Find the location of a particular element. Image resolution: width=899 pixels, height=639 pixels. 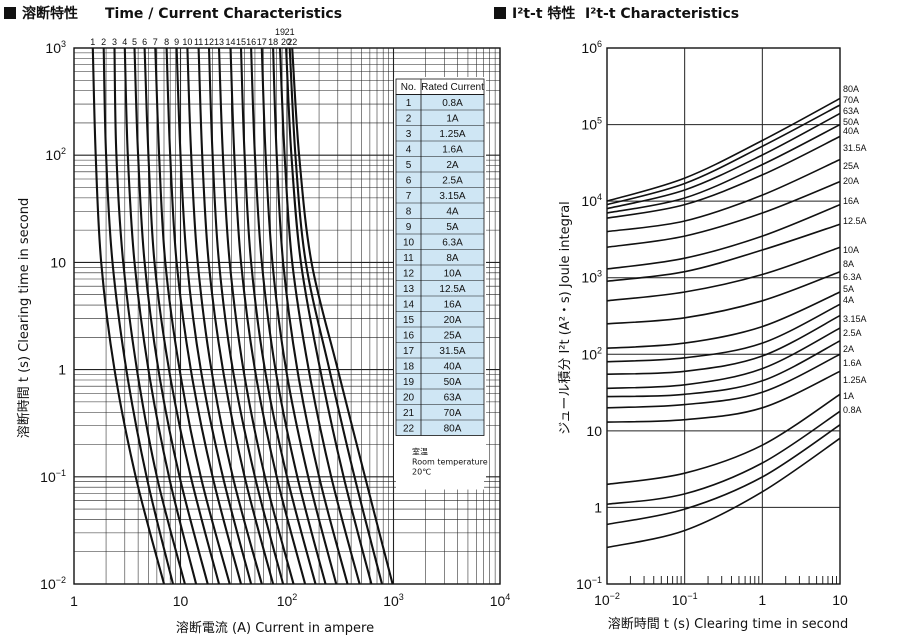

table-cell-rated-current: 1A is located at coordinates (452, 119).